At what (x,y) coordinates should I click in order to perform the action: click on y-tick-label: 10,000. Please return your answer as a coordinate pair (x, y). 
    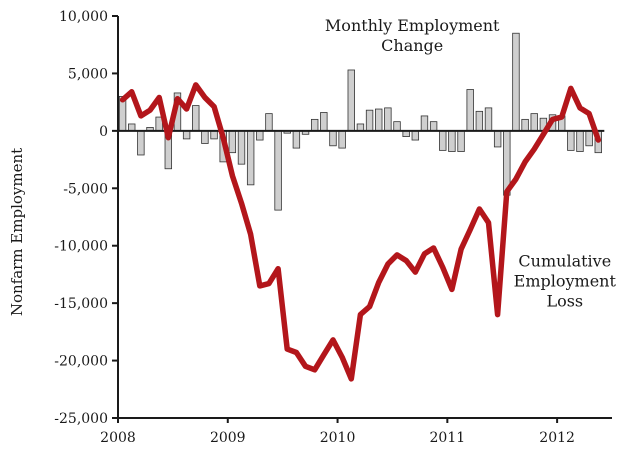
    Looking at the image, I should click on (83, 17).